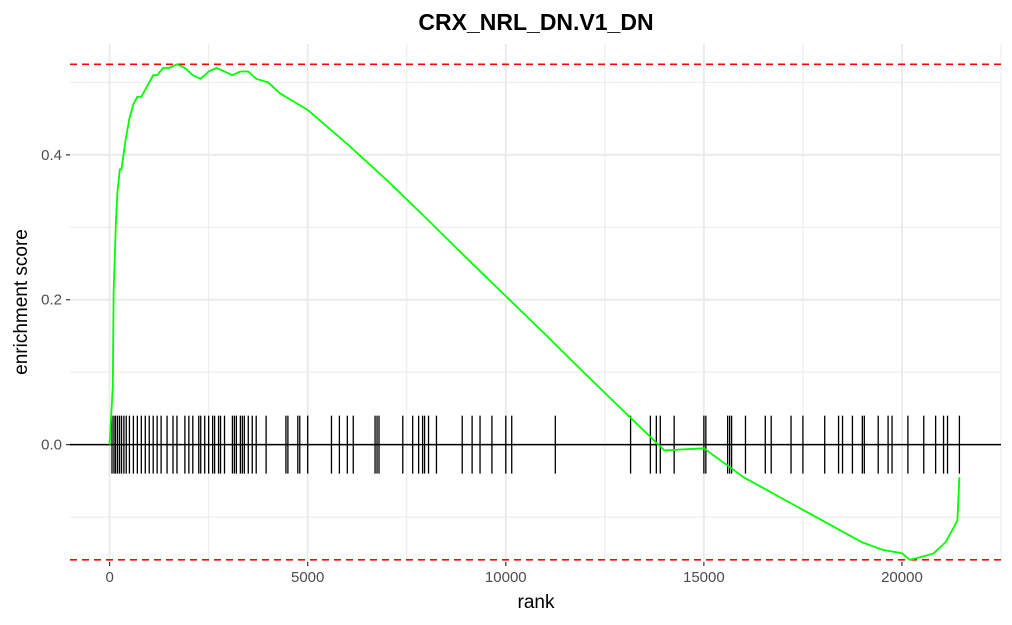  Describe the element at coordinates (506, 577) in the screenshot. I see `x-tick-label: 10000` at that location.